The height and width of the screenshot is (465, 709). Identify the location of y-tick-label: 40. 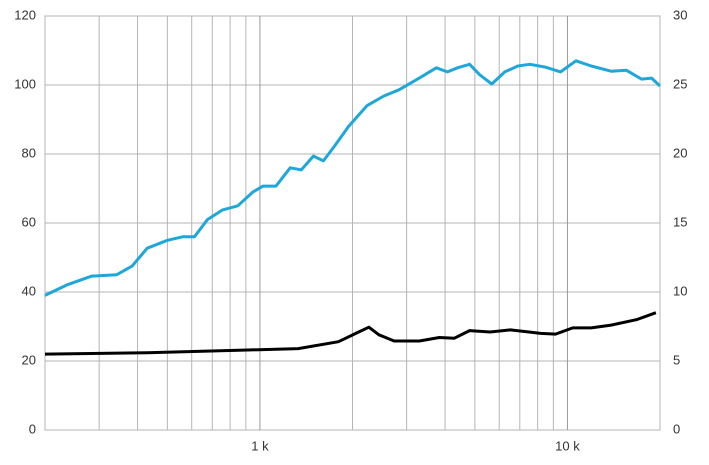
(29, 290).